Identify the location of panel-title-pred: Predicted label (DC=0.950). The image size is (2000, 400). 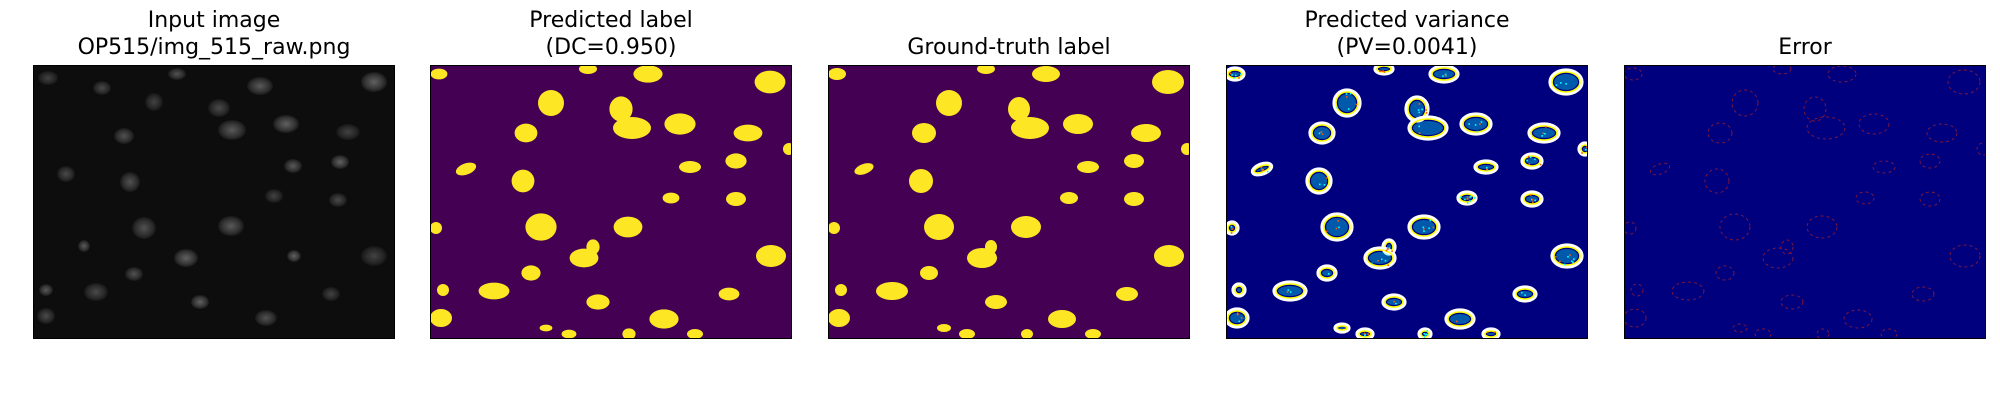
(611, 34).